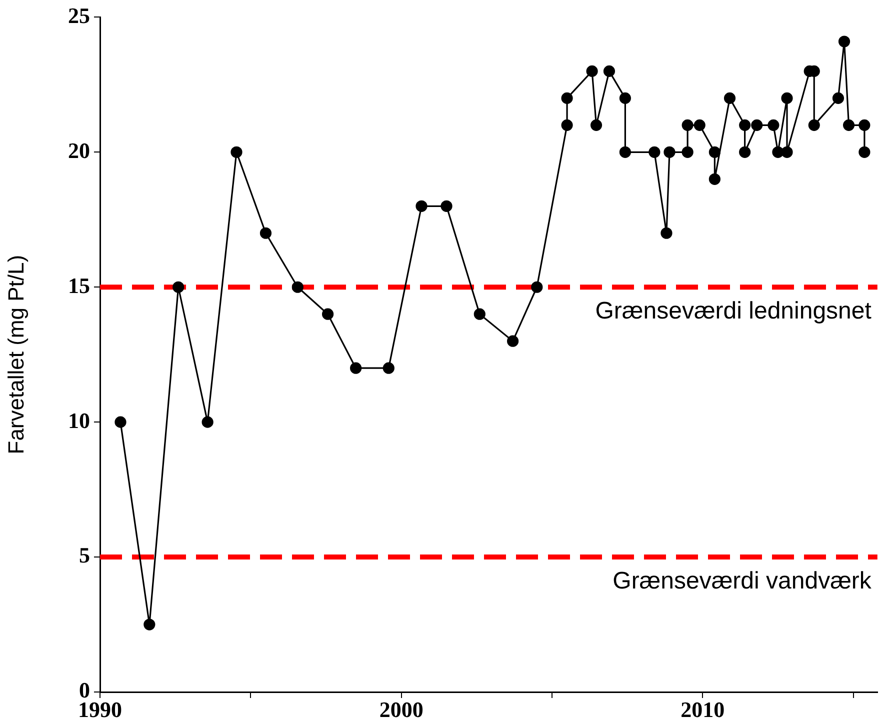 The image size is (884, 726). I want to click on y-tick-label: 10, so click(79, 420).